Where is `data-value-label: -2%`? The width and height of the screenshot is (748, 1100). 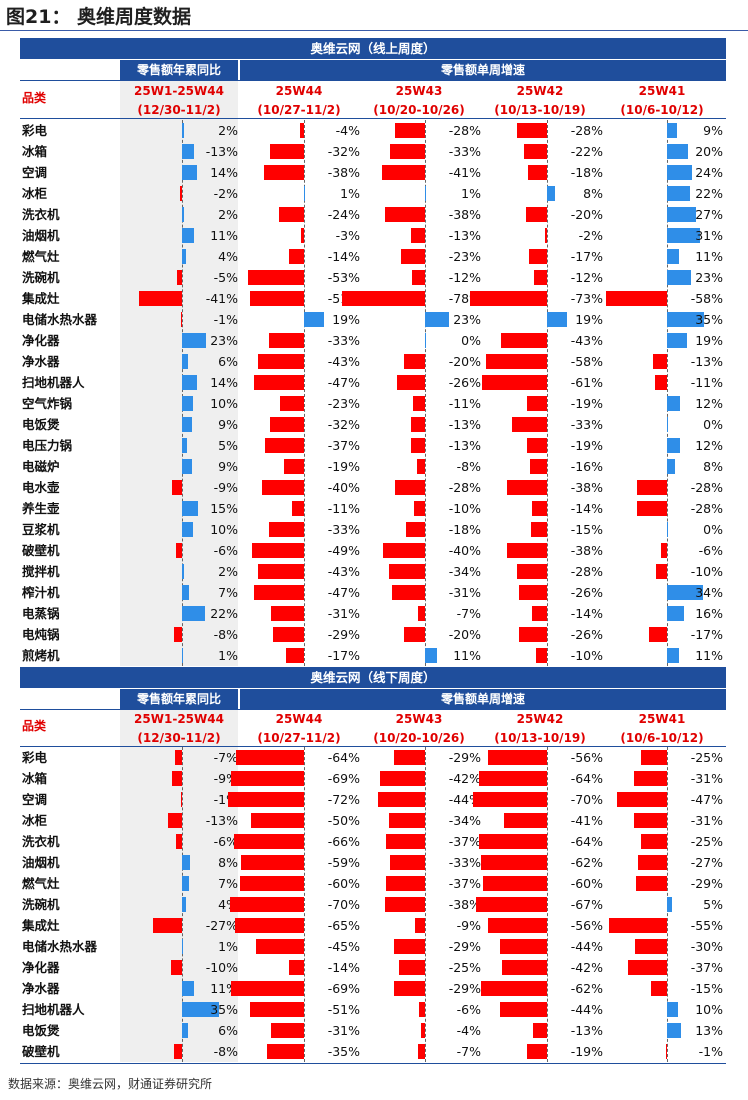
data-value-label: -2% is located at coordinates (225, 193).